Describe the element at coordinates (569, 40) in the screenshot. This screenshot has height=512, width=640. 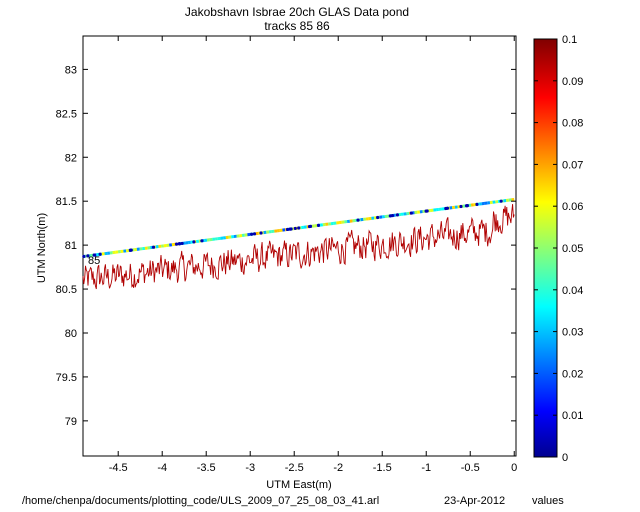
I see `colorbar-tick-label: 0.1` at that location.